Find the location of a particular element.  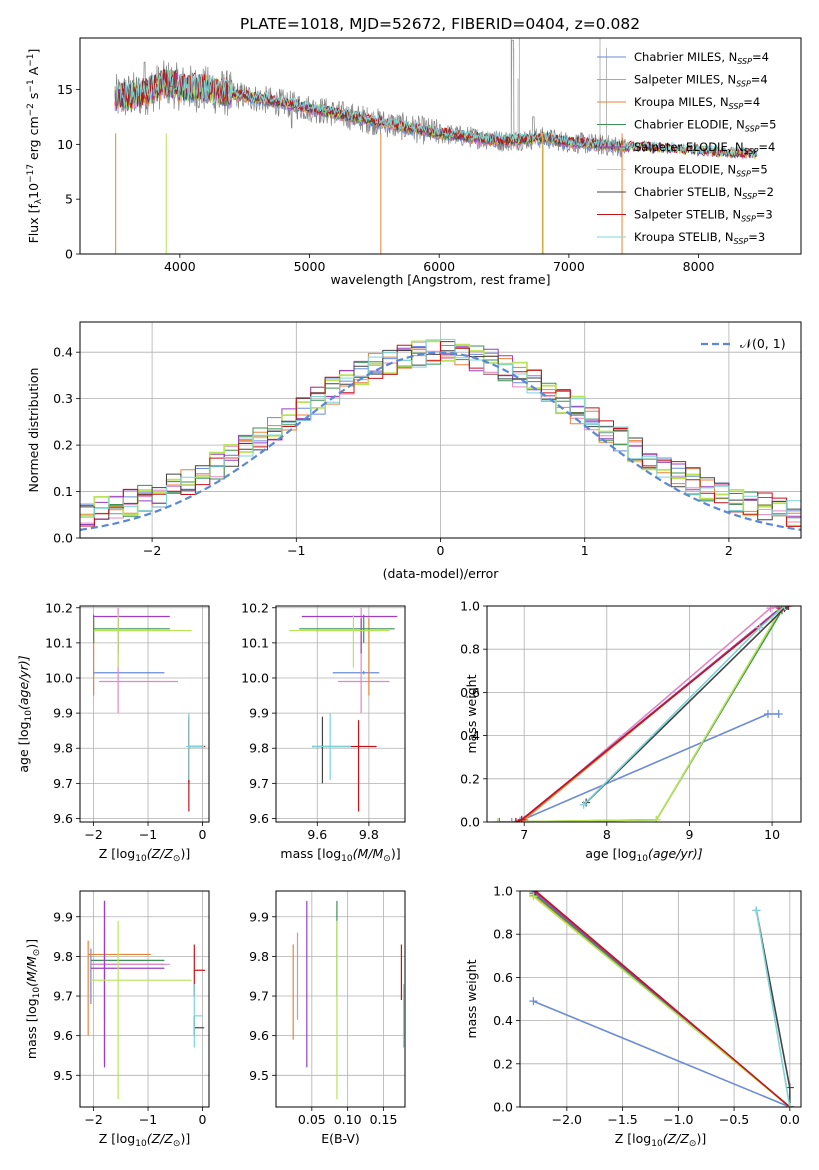

ticks-mass_vs_Z: −2 −1 0 9.5 9.6 9.7 9.8 9.9 is located at coordinates (129, 1018).